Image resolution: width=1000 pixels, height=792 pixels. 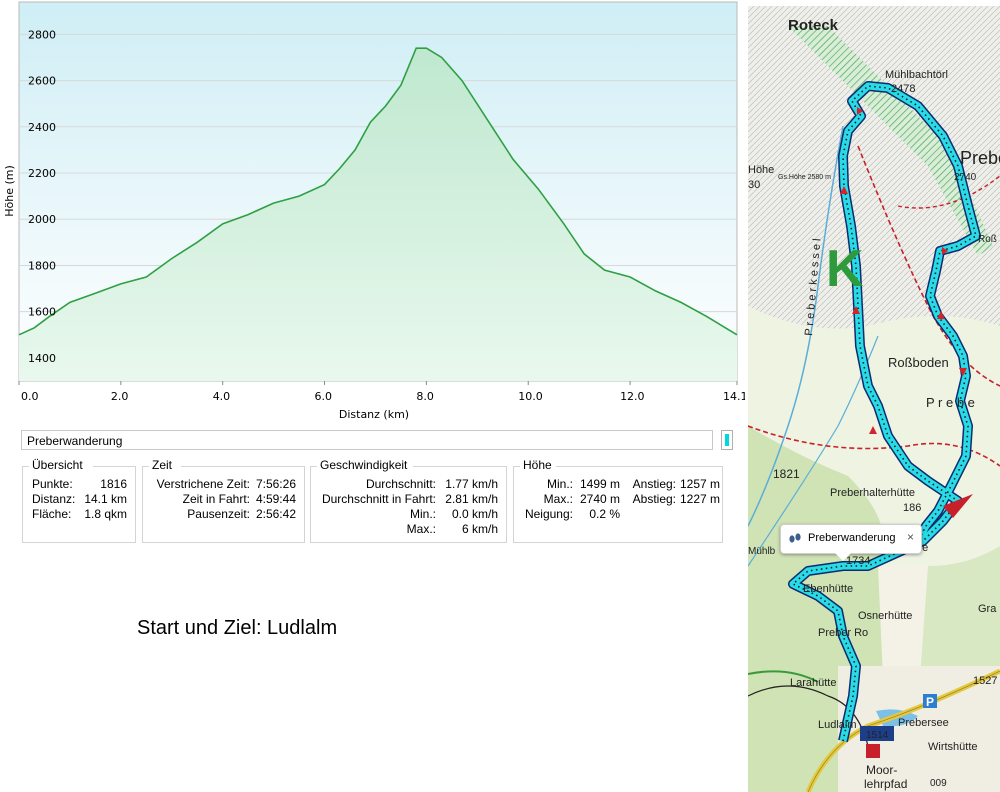 I want to click on y-tick-label: 2800, so click(x=42, y=34).